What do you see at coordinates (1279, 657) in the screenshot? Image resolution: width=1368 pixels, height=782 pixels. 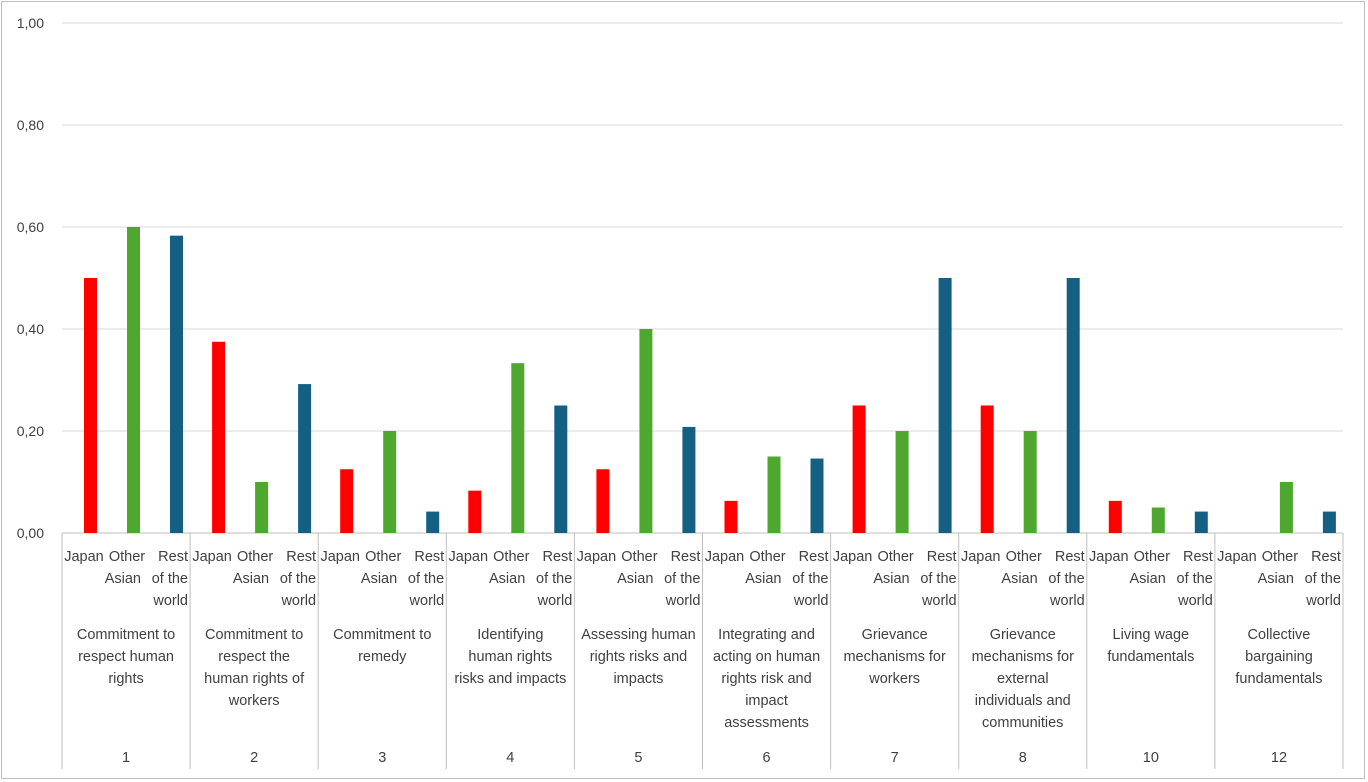 I see `group-label: bargaining` at bounding box center [1279, 657].